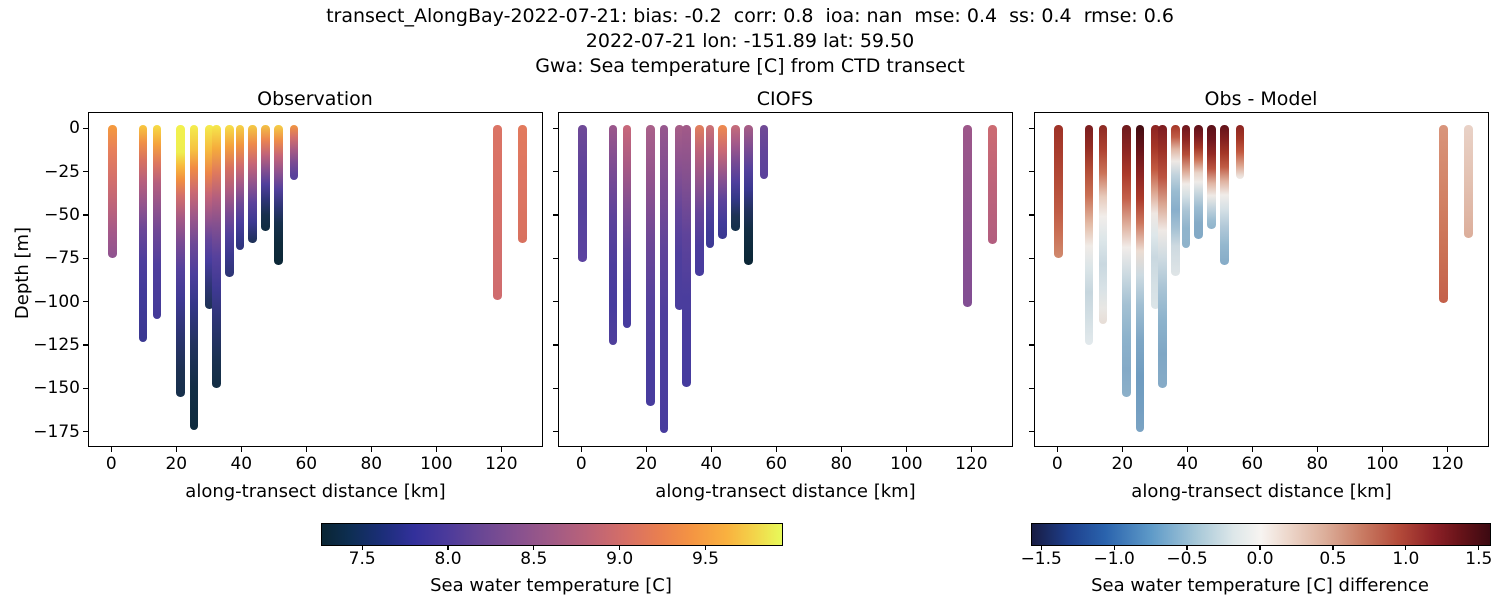 The width and height of the screenshot is (1500, 600). What do you see at coordinates (1406, 559) in the screenshot?
I see `colorbar-tick-label: 1.0` at bounding box center [1406, 559].